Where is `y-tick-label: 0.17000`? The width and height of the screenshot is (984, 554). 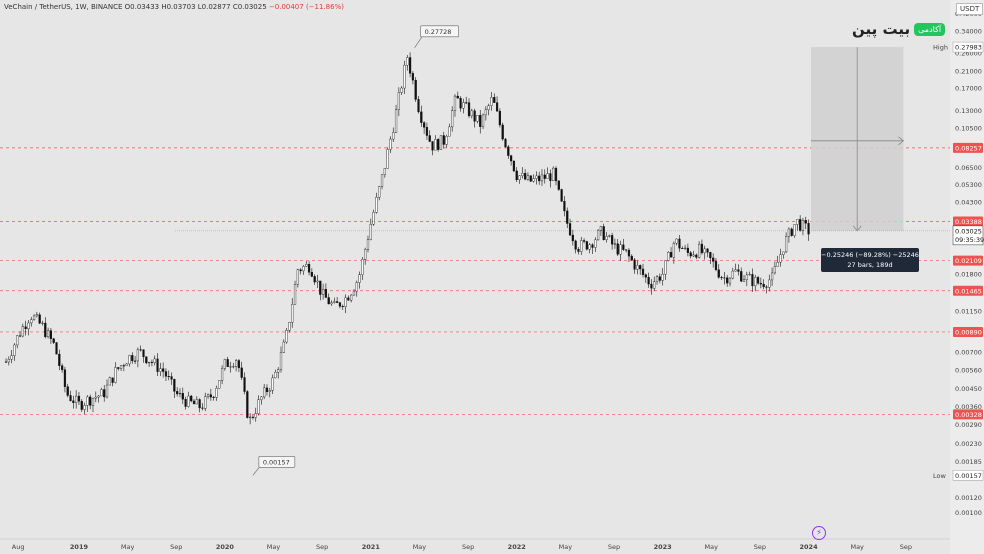 y-tick-label: 0.17000 is located at coordinates (968, 89).